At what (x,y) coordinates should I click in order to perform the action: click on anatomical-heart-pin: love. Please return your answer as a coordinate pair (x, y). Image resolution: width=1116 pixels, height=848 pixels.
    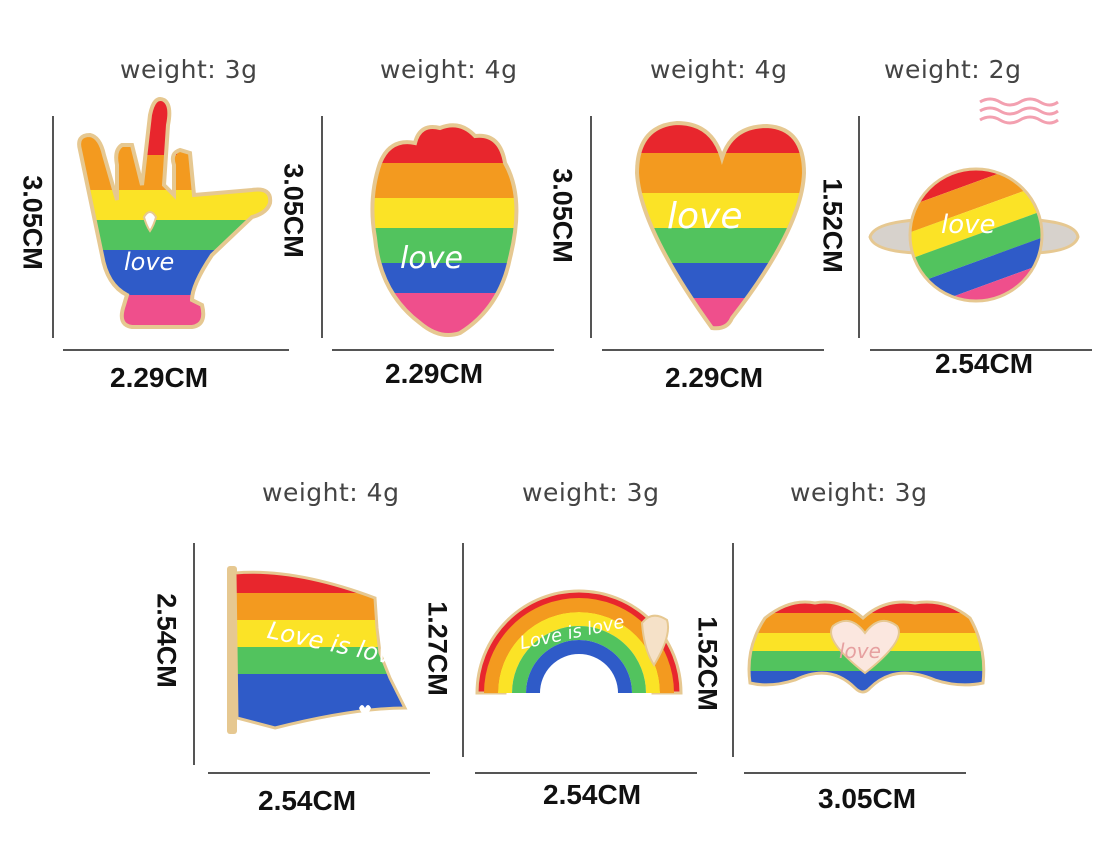
    Looking at the image, I should click on (444, 230).